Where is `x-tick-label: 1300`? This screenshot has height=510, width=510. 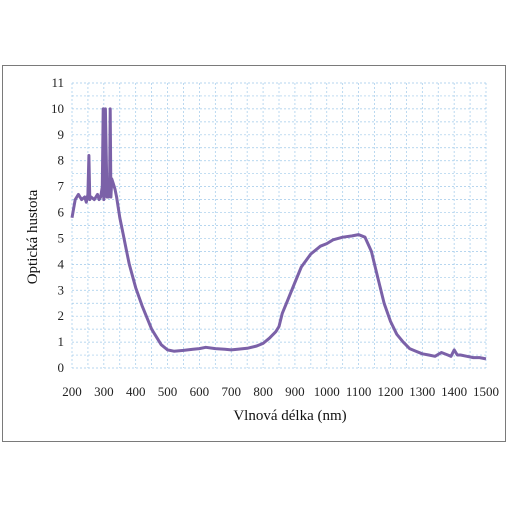 x-tick-label: 1300 is located at coordinates (422, 391).